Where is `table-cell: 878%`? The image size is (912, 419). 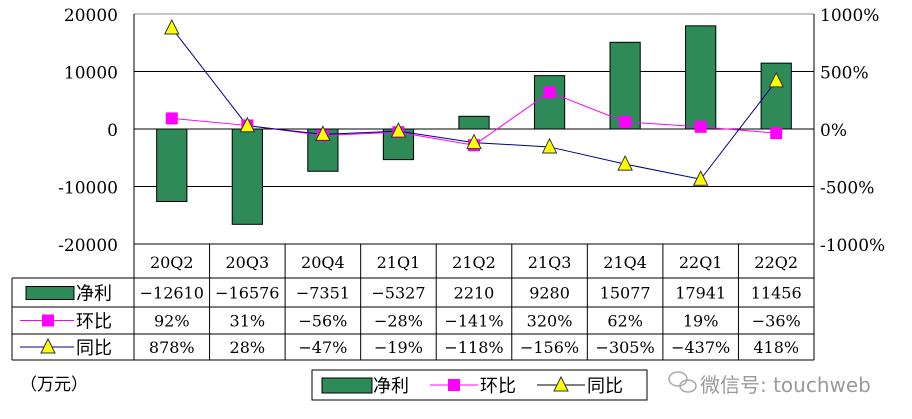
table-cell: 878% is located at coordinates (172, 347).